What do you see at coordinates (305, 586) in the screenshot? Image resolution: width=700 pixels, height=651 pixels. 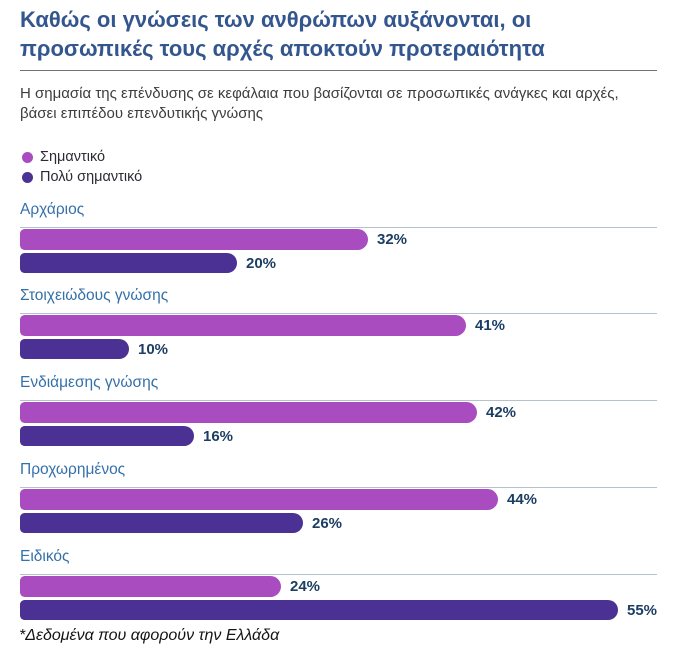 I see `value-label: 24%` at bounding box center [305, 586].